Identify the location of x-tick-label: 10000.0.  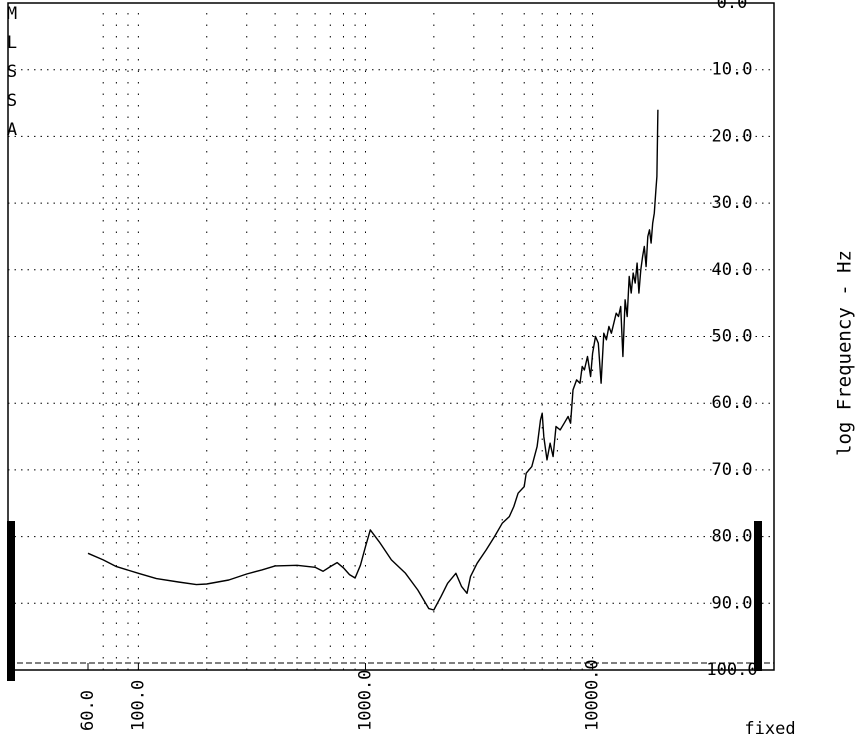
(593, 695).